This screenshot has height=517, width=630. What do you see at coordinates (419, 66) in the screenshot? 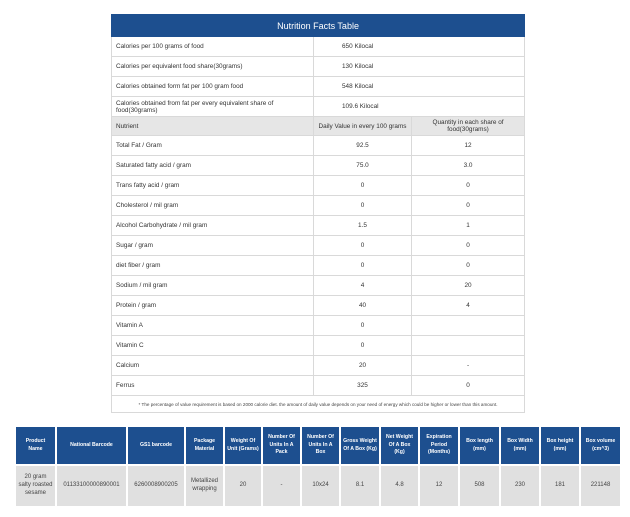
I see `calorie-value: 130 Kilocal` at bounding box center [419, 66].